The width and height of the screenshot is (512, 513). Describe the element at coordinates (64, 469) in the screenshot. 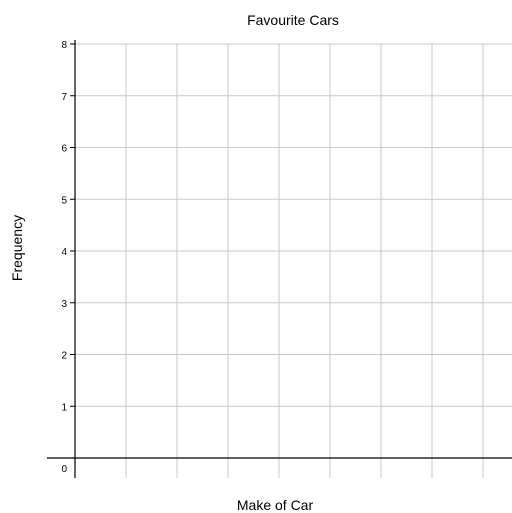

I see `y-tick-label: 0` at that location.